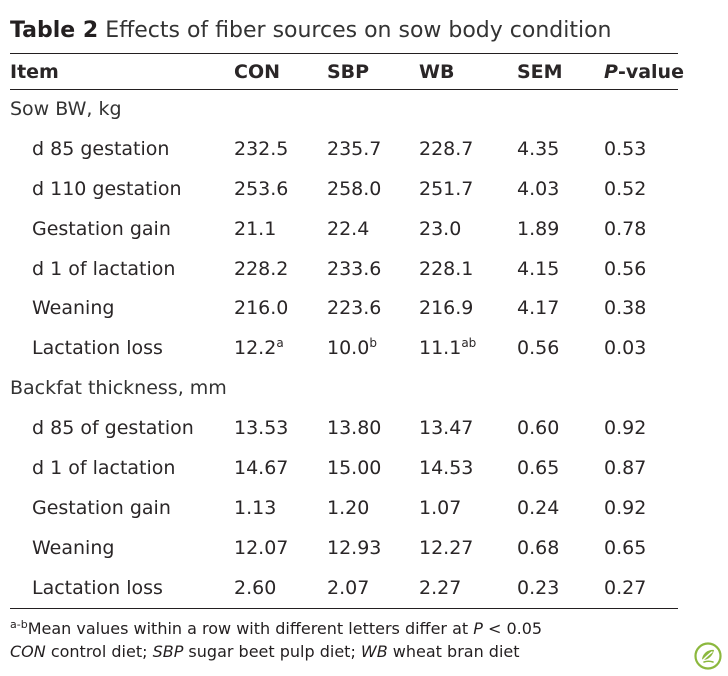 The width and height of the screenshot is (728, 676). What do you see at coordinates (641, 508) in the screenshot?
I see `cell-p: 0.92` at bounding box center [641, 508].